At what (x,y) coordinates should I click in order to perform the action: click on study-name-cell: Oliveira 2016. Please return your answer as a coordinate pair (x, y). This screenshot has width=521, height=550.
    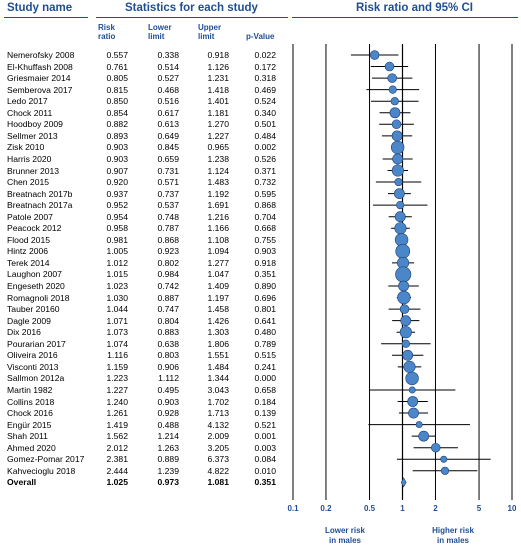
    Looking at the image, I should click on (32, 355).